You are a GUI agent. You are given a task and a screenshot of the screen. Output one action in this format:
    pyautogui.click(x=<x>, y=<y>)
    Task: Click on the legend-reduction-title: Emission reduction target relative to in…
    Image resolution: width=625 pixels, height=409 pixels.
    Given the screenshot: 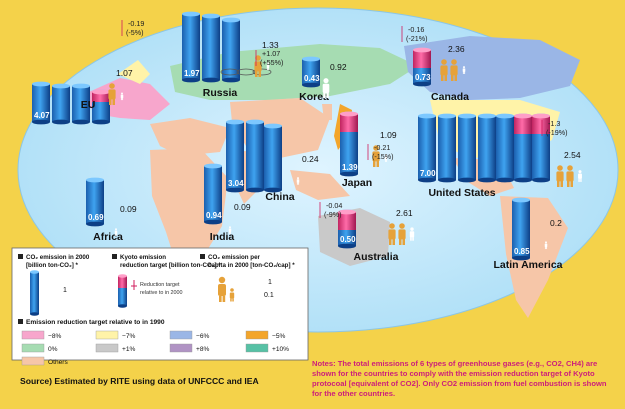 What is the action you would take?
    pyautogui.click(x=95, y=322)
    